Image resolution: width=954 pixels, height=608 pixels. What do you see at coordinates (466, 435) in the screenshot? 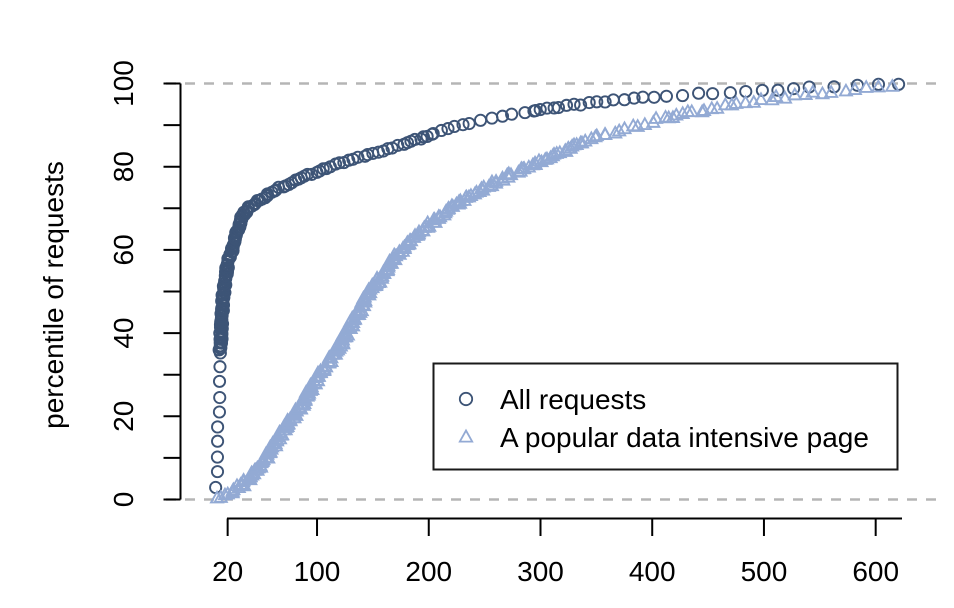
I see `legend-triangle-icon` at bounding box center [466, 435].